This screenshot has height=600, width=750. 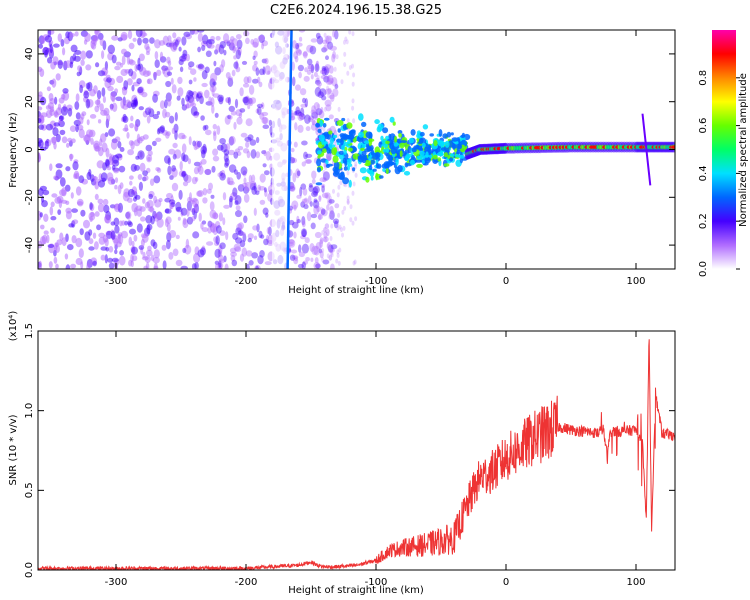 I want to click on spectrogram-ytick-label: 20, so click(x=29, y=101).